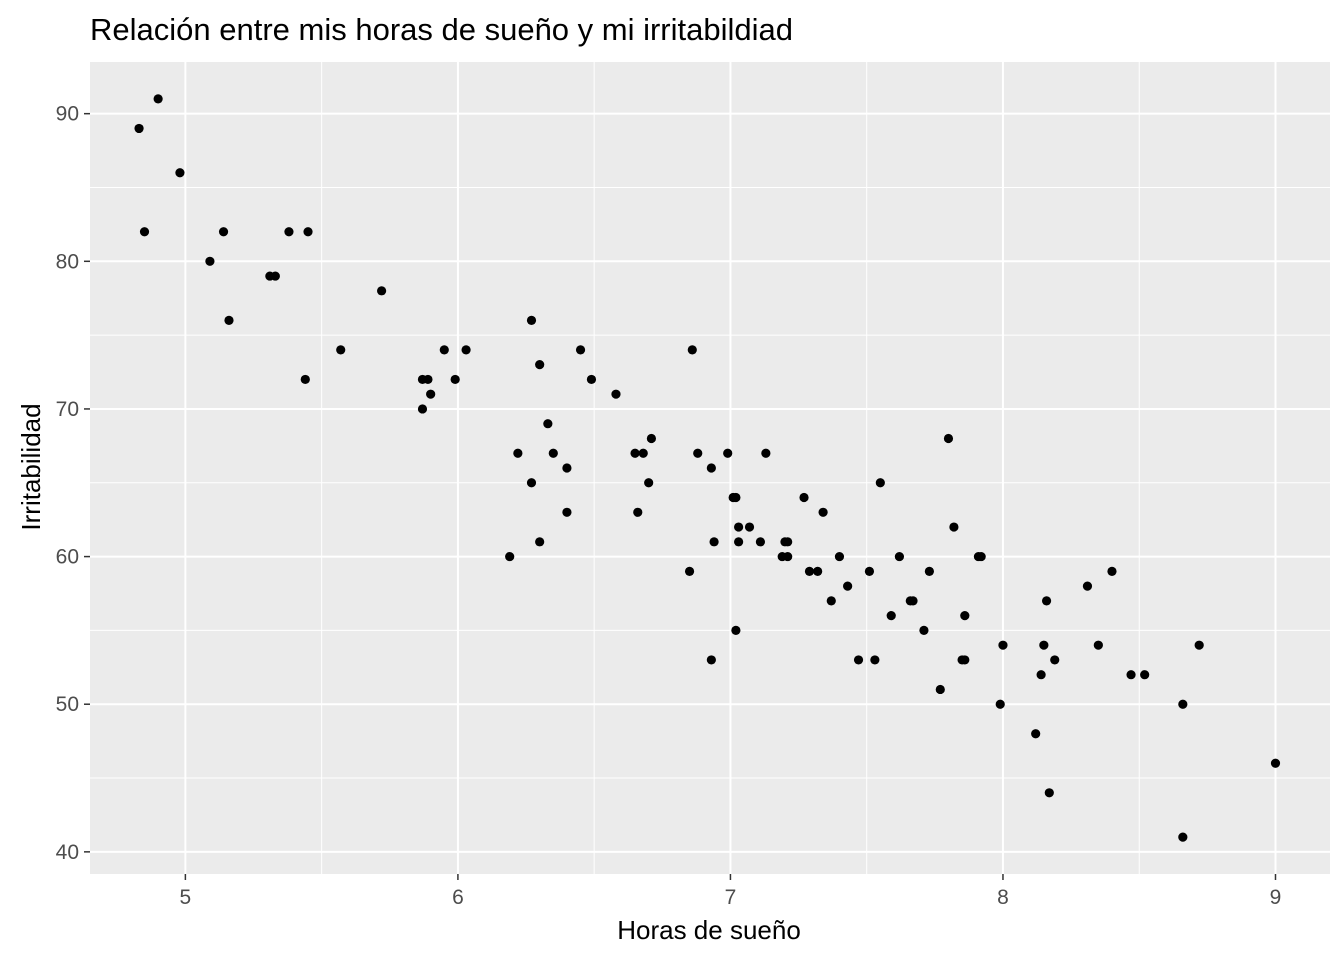  I want to click on y-tick-label: 70, so click(67, 409).